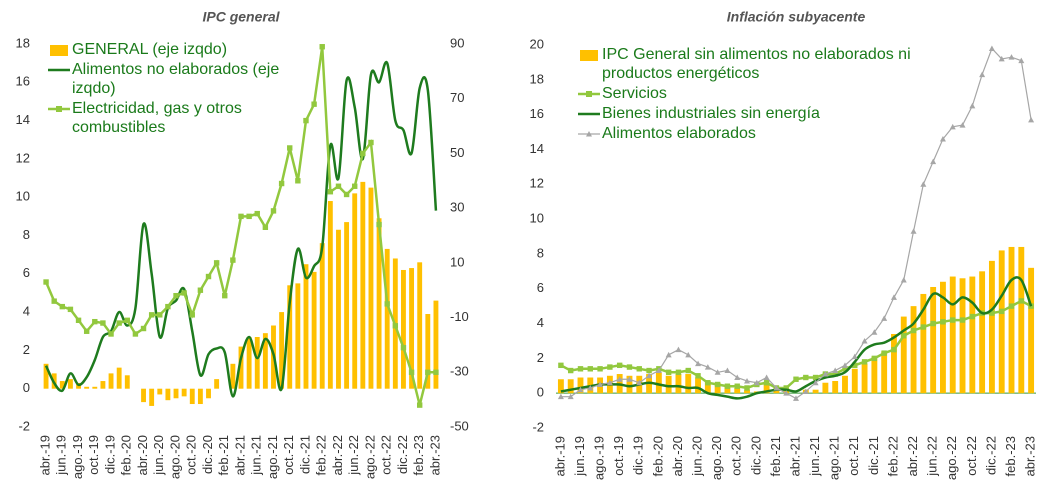 The width and height of the screenshot is (1039, 490). I want to click on y-tick-label: -2, so click(538, 426).